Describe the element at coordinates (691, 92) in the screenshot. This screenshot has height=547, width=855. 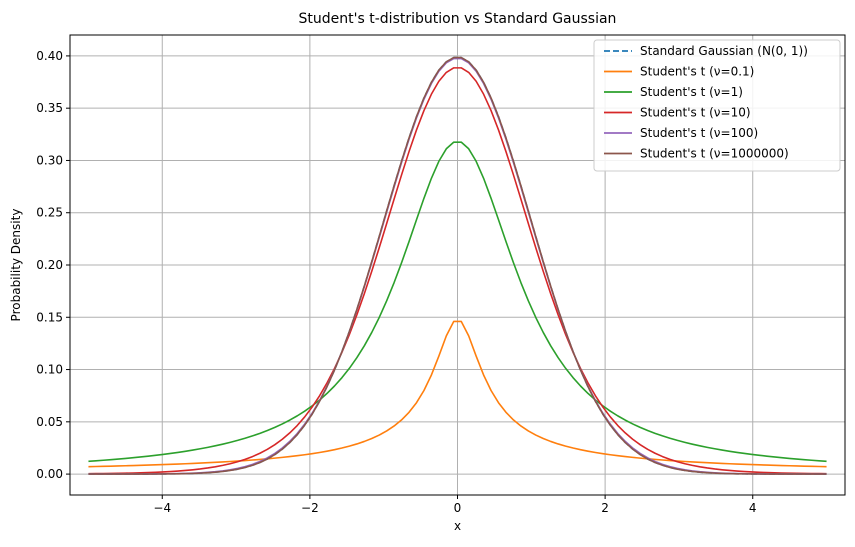
I see `legend-label: Student's t (ν=1)` at that location.